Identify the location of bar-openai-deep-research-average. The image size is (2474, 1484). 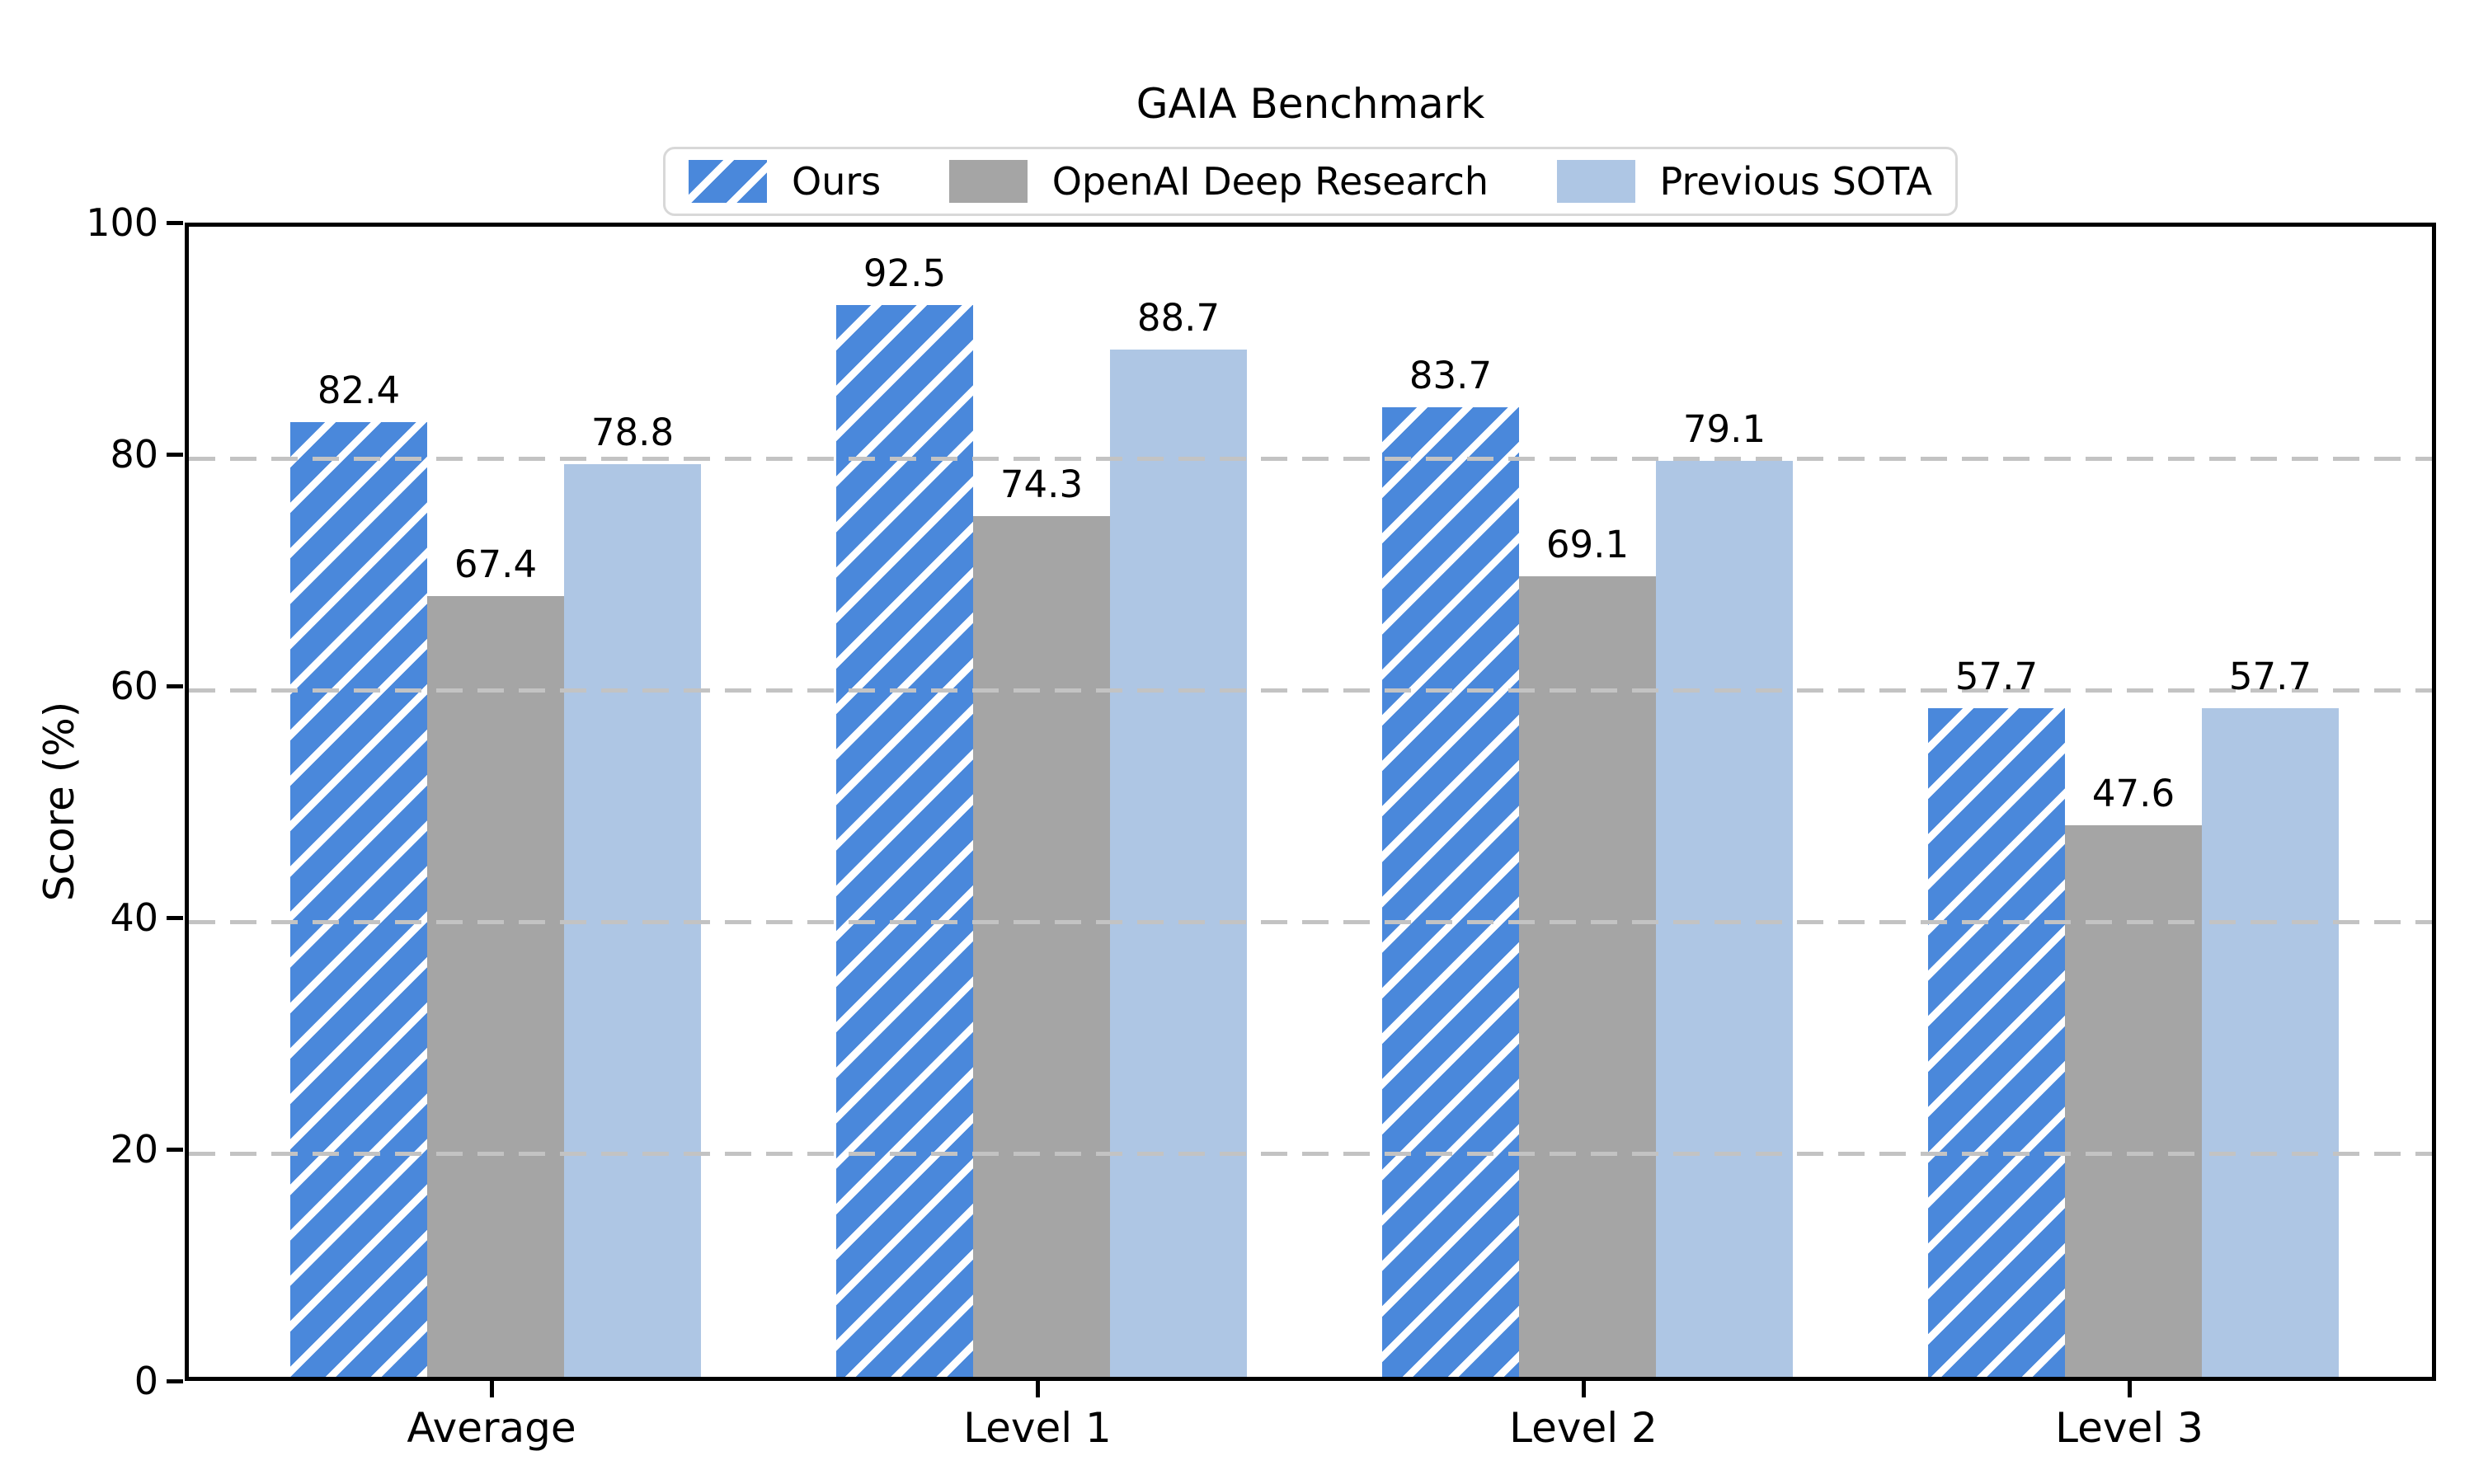
(495, 986).